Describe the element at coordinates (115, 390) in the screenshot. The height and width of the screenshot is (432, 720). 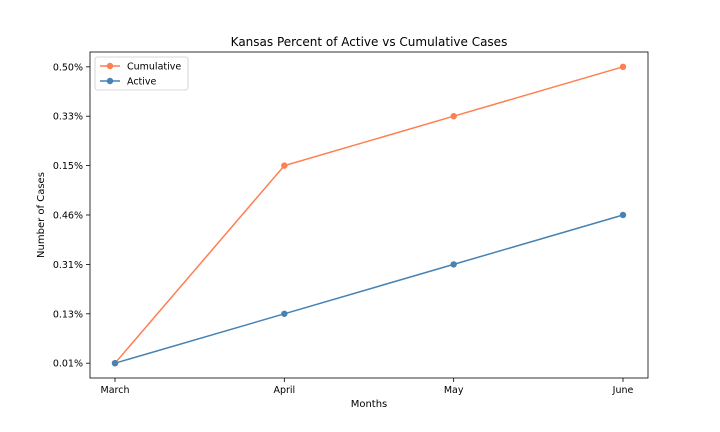
I see `x-tick-label: March` at that location.